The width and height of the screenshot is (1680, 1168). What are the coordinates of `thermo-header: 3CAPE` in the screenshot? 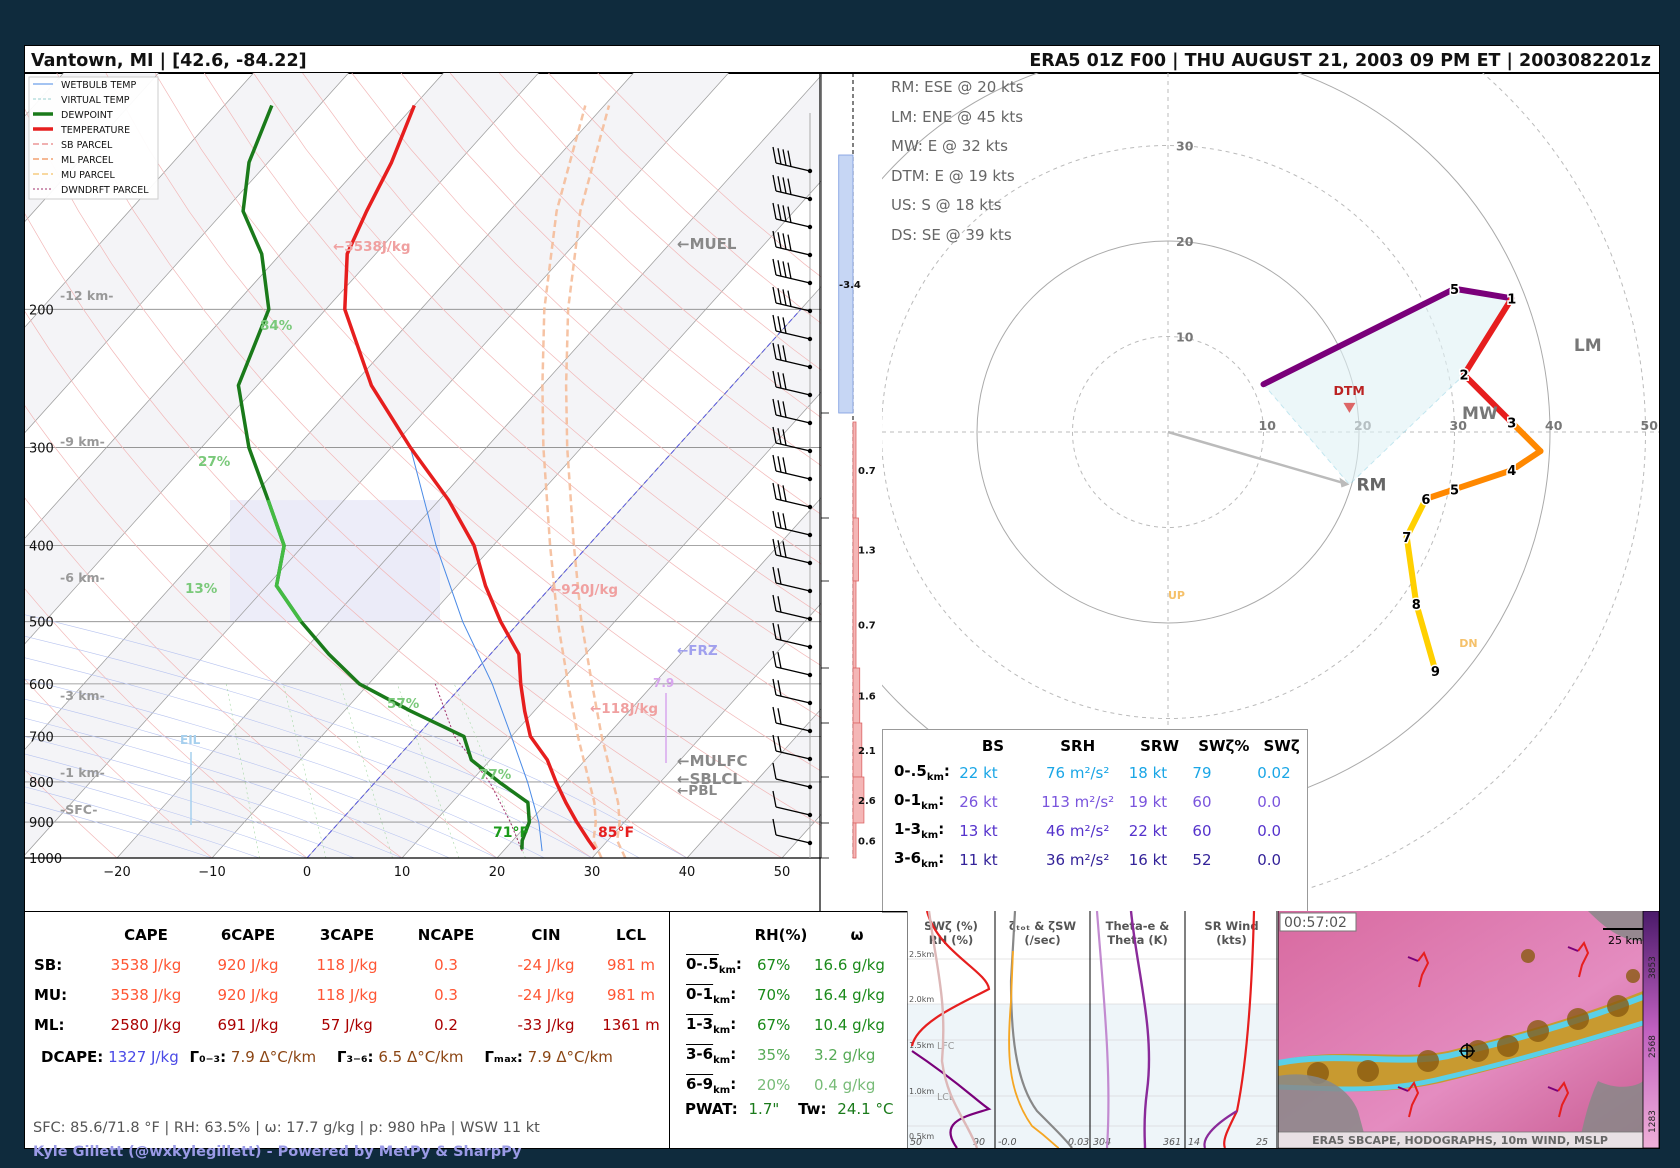 It's located at (347, 935).